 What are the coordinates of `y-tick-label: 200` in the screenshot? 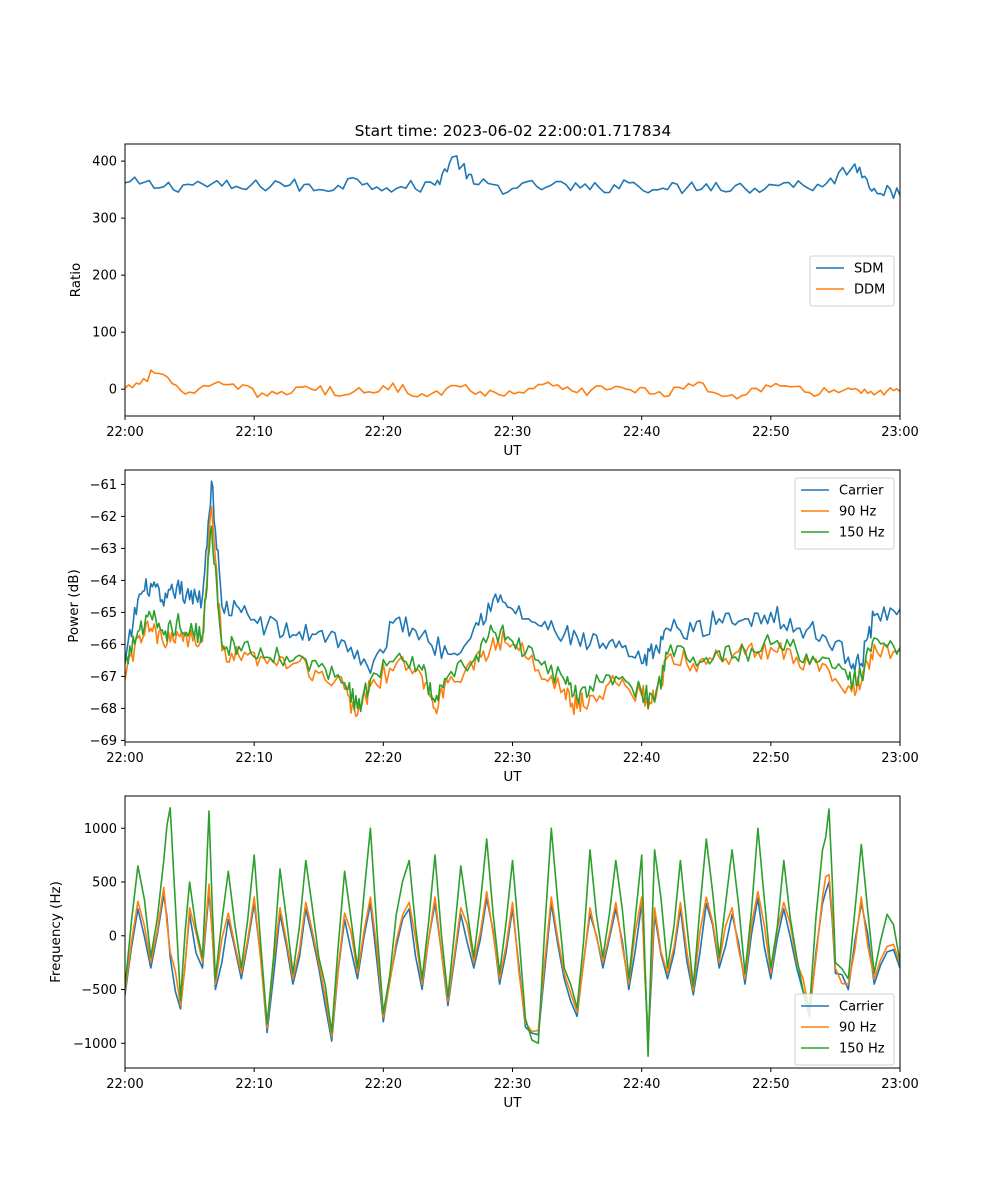 It's located at (104, 276).